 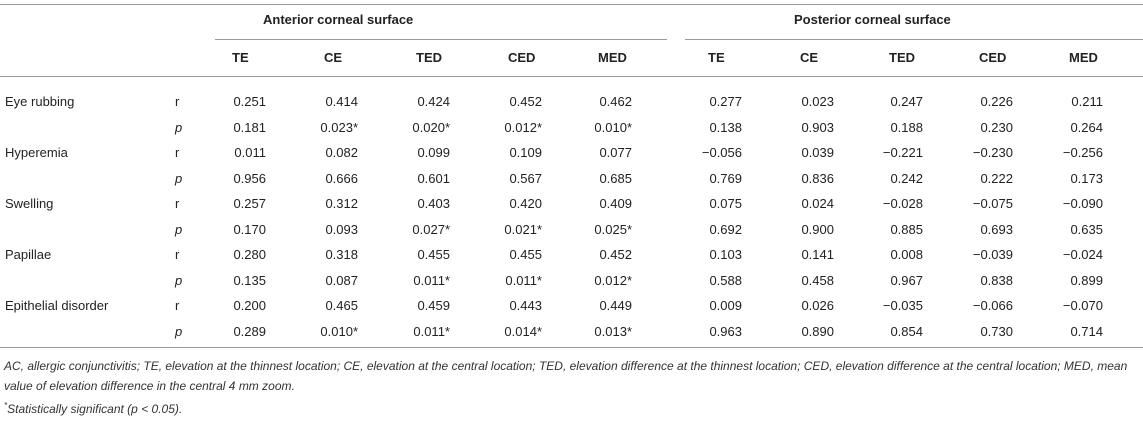 What do you see at coordinates (341, 229) in the screenshot?
I see `cell-value: 0.093` at bounding box center [341, 229].